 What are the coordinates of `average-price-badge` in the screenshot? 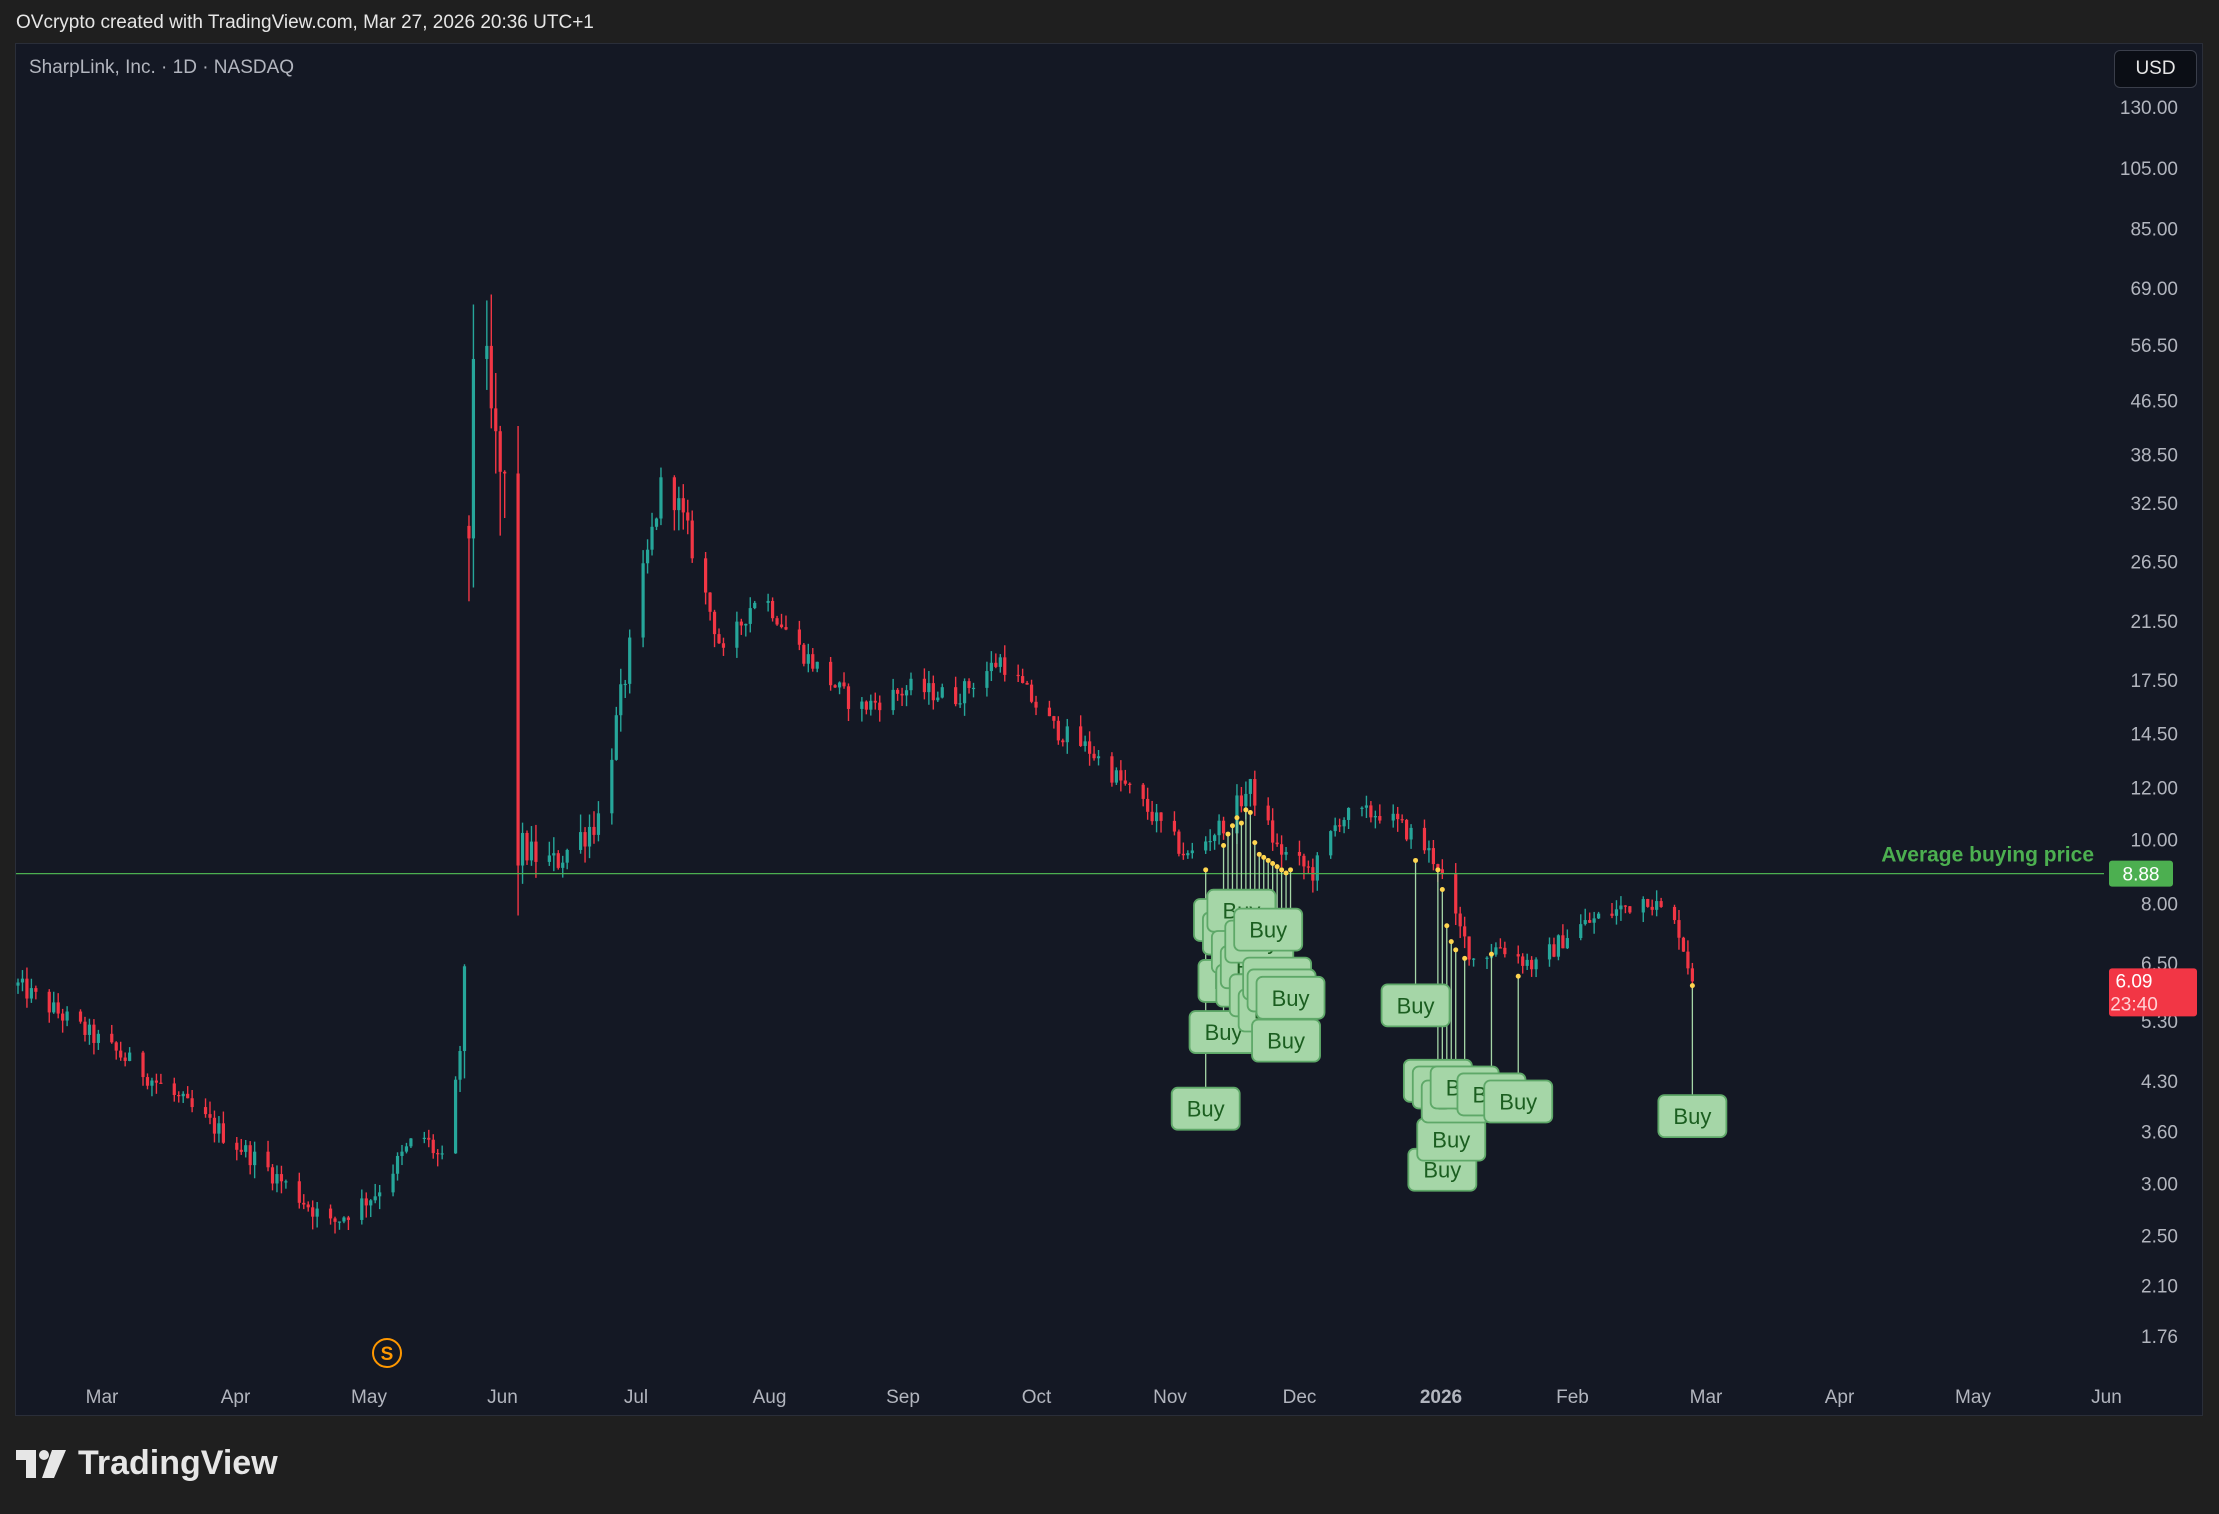 It's located at (2141, 873).